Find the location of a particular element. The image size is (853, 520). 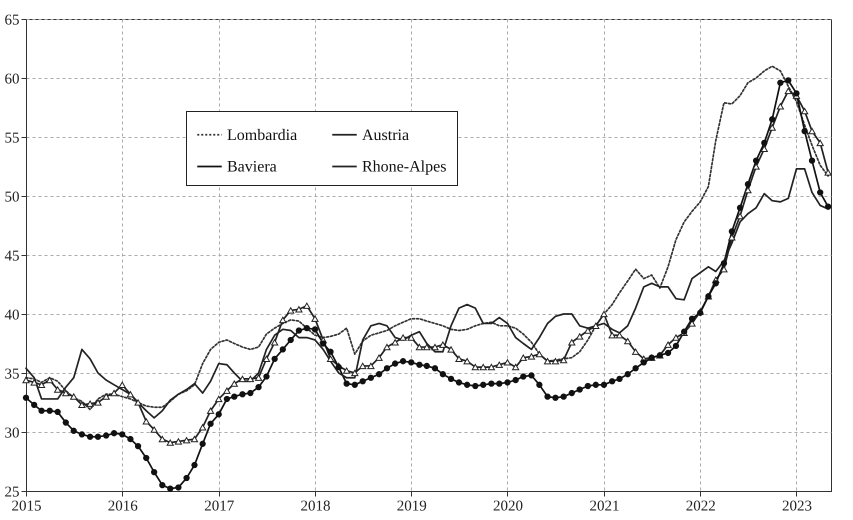

legend-label: Lombardia is located at coordinates (262, 135).